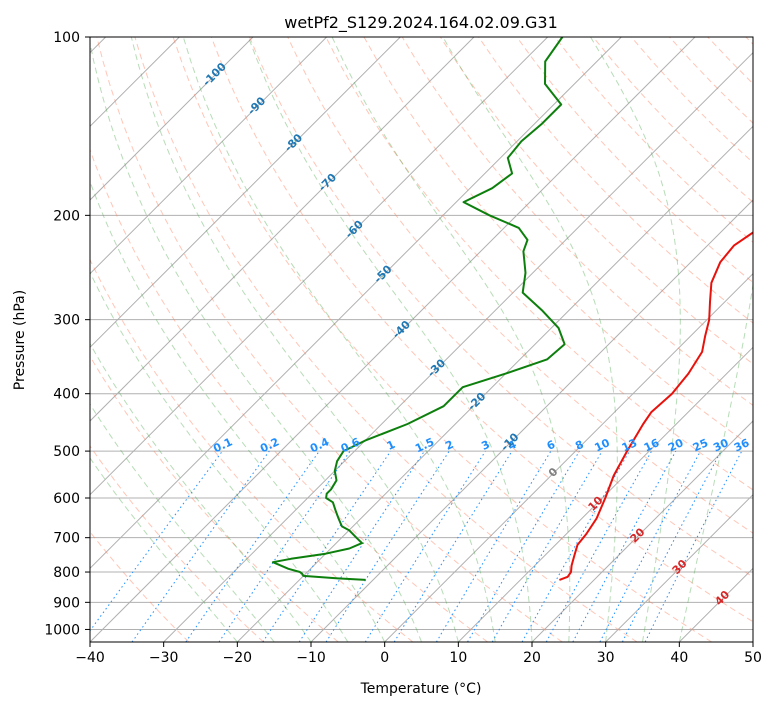 Image resolution: width=775 pixels, height=708 pixels. Describe the element at coordinates (629, 445) in the screenshot. I see `mixing-ratio-label: 13` at that location.